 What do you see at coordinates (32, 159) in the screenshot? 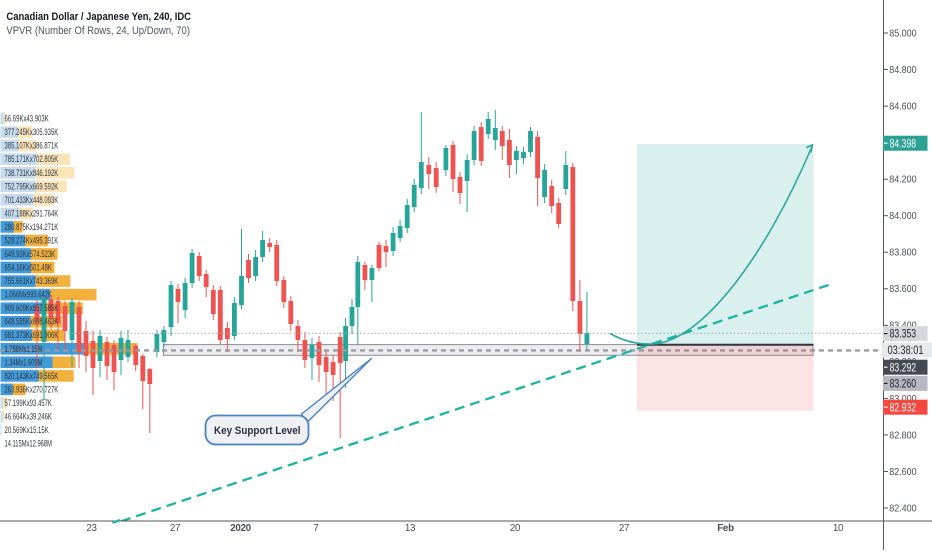
I see `svg-text: 785.171Kx702.805K` at bounding box center [32, 159].